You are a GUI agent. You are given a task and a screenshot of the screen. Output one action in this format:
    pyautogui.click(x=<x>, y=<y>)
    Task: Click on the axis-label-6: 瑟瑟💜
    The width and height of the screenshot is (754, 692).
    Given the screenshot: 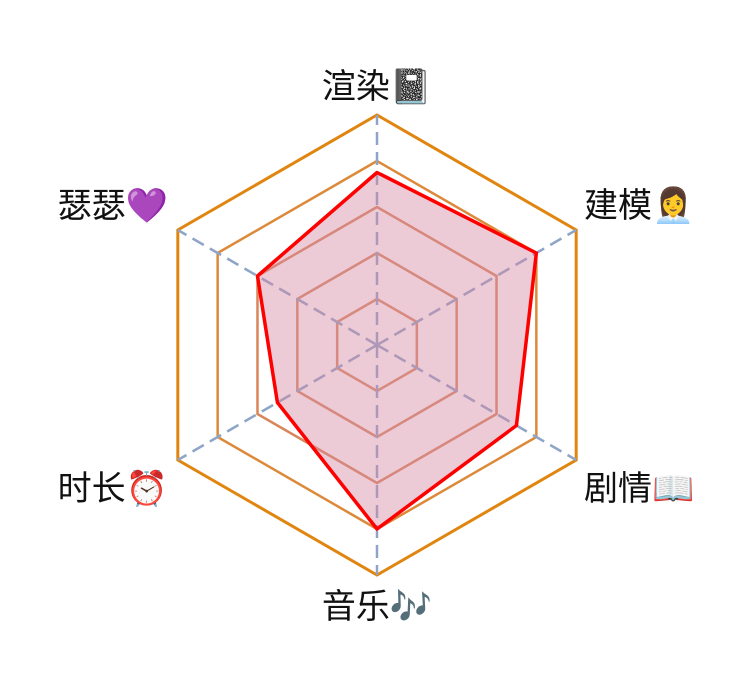 What is the action you would take?
    pyautogui.click(x=113, y=206)
    